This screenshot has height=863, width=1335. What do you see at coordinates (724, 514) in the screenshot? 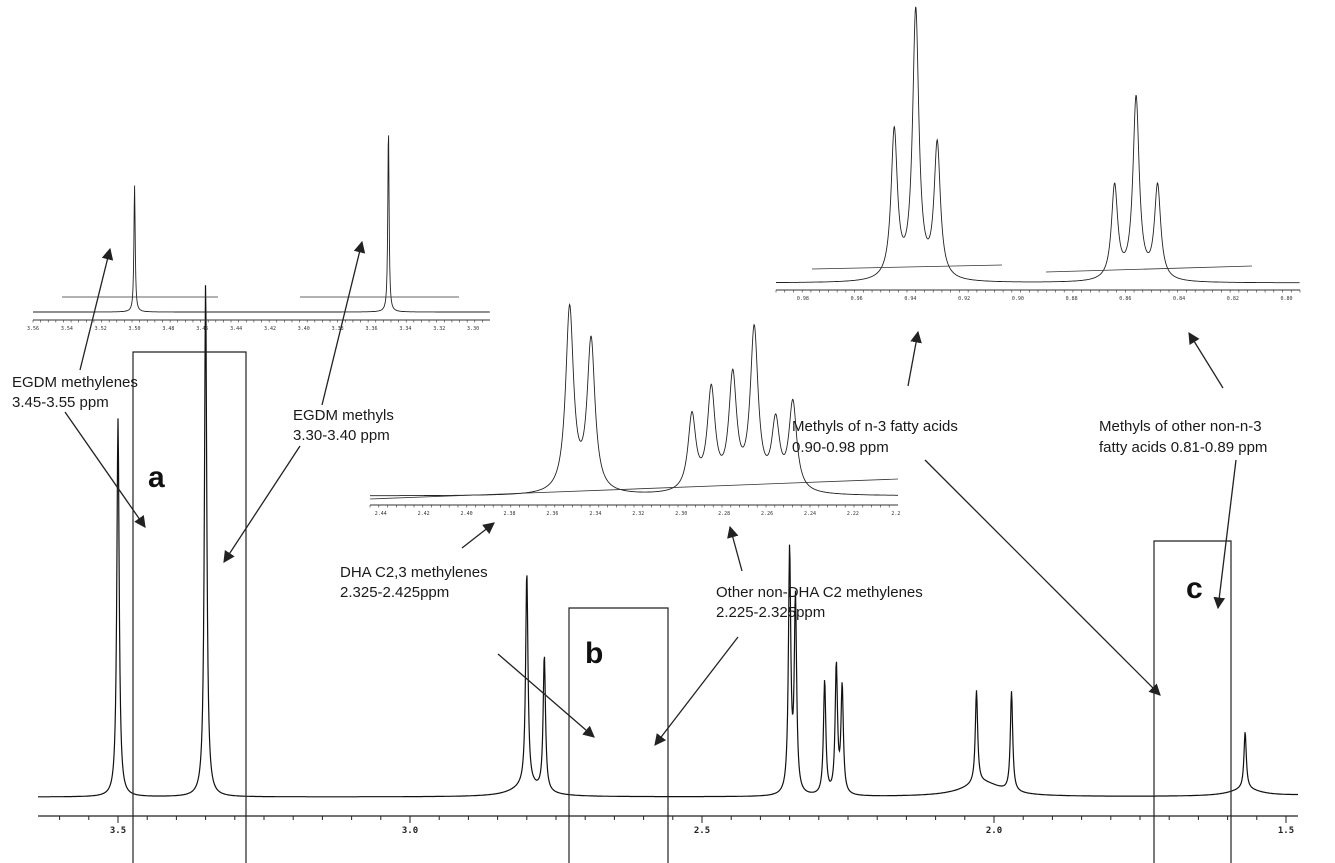
I see `inset-b-tick-label: 2.28` at bounding box center [724, 514].